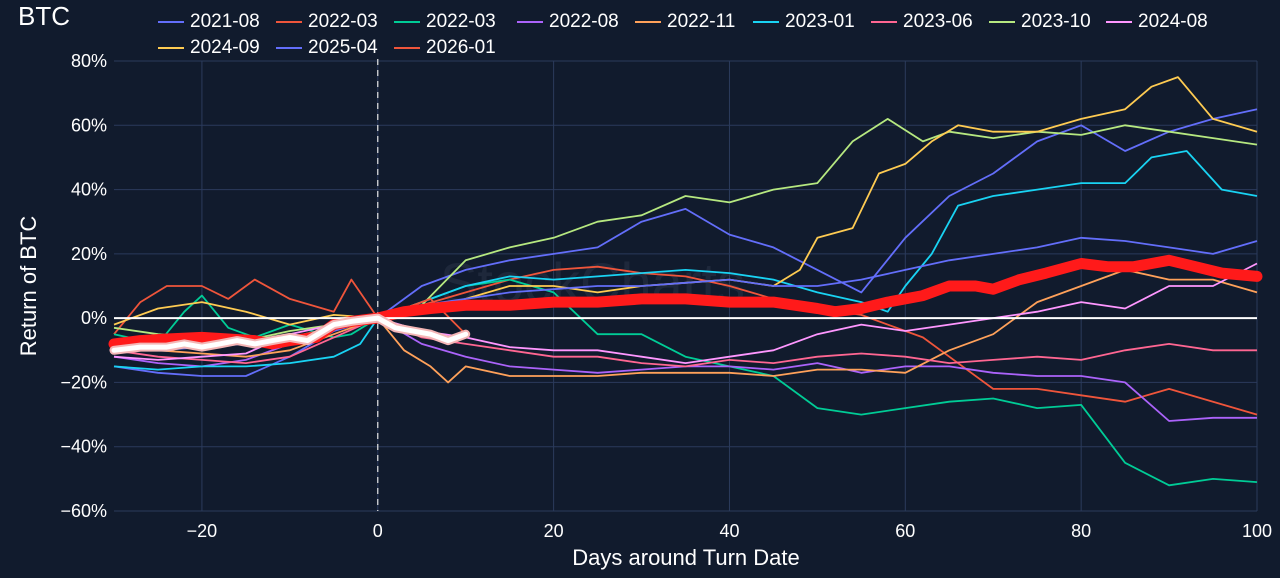 Image resolution: width=1280 pixels, height=578 pixels. Describe the element at coordinates (1081, 531) in the screenshot. I see `x-tick-label: 80` at that location.